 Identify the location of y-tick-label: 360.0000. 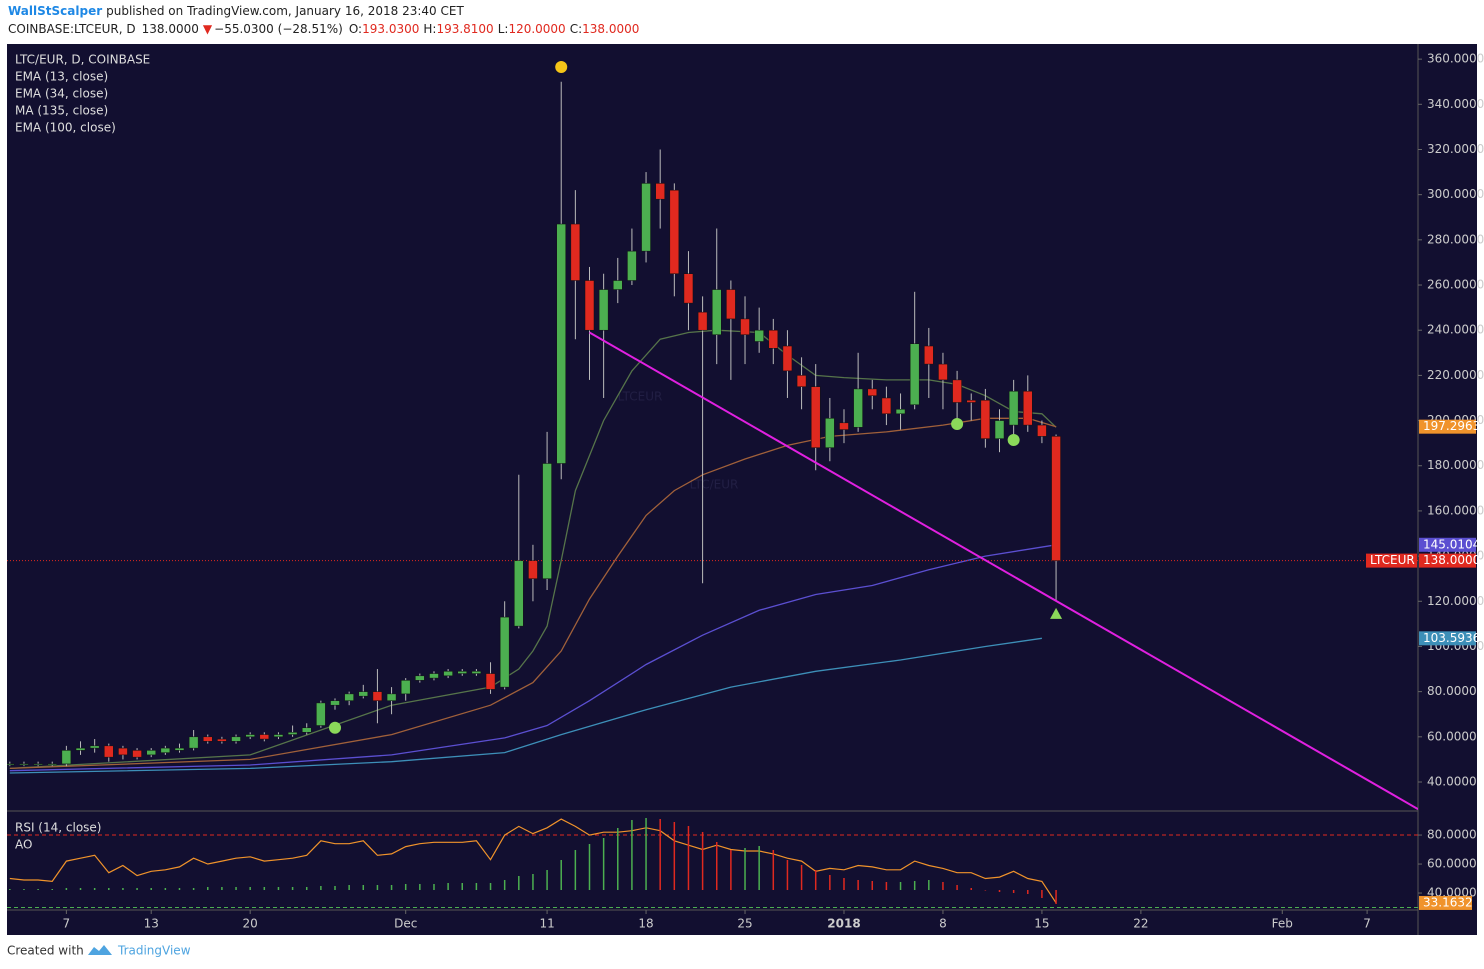
(1455, 59).